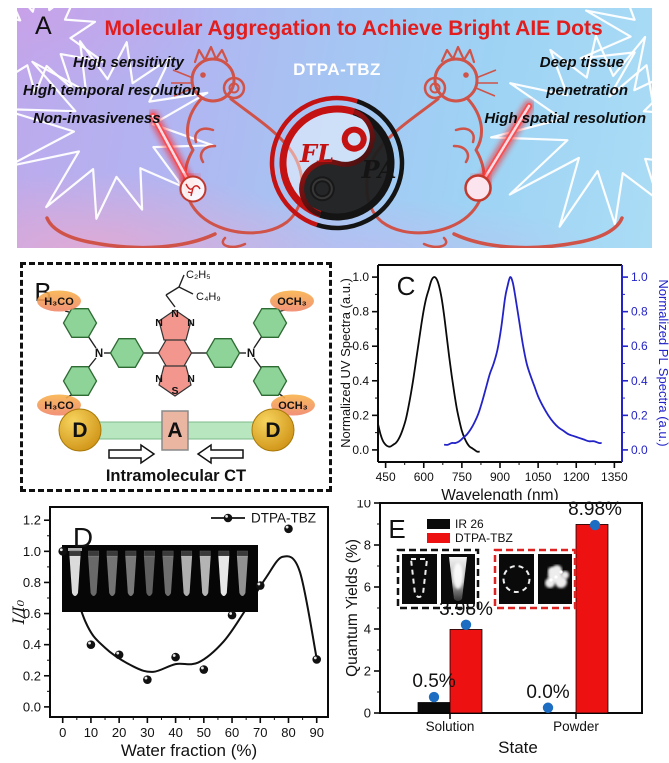  I want to click on ct-arrow-left-icon, so click(220, 454).